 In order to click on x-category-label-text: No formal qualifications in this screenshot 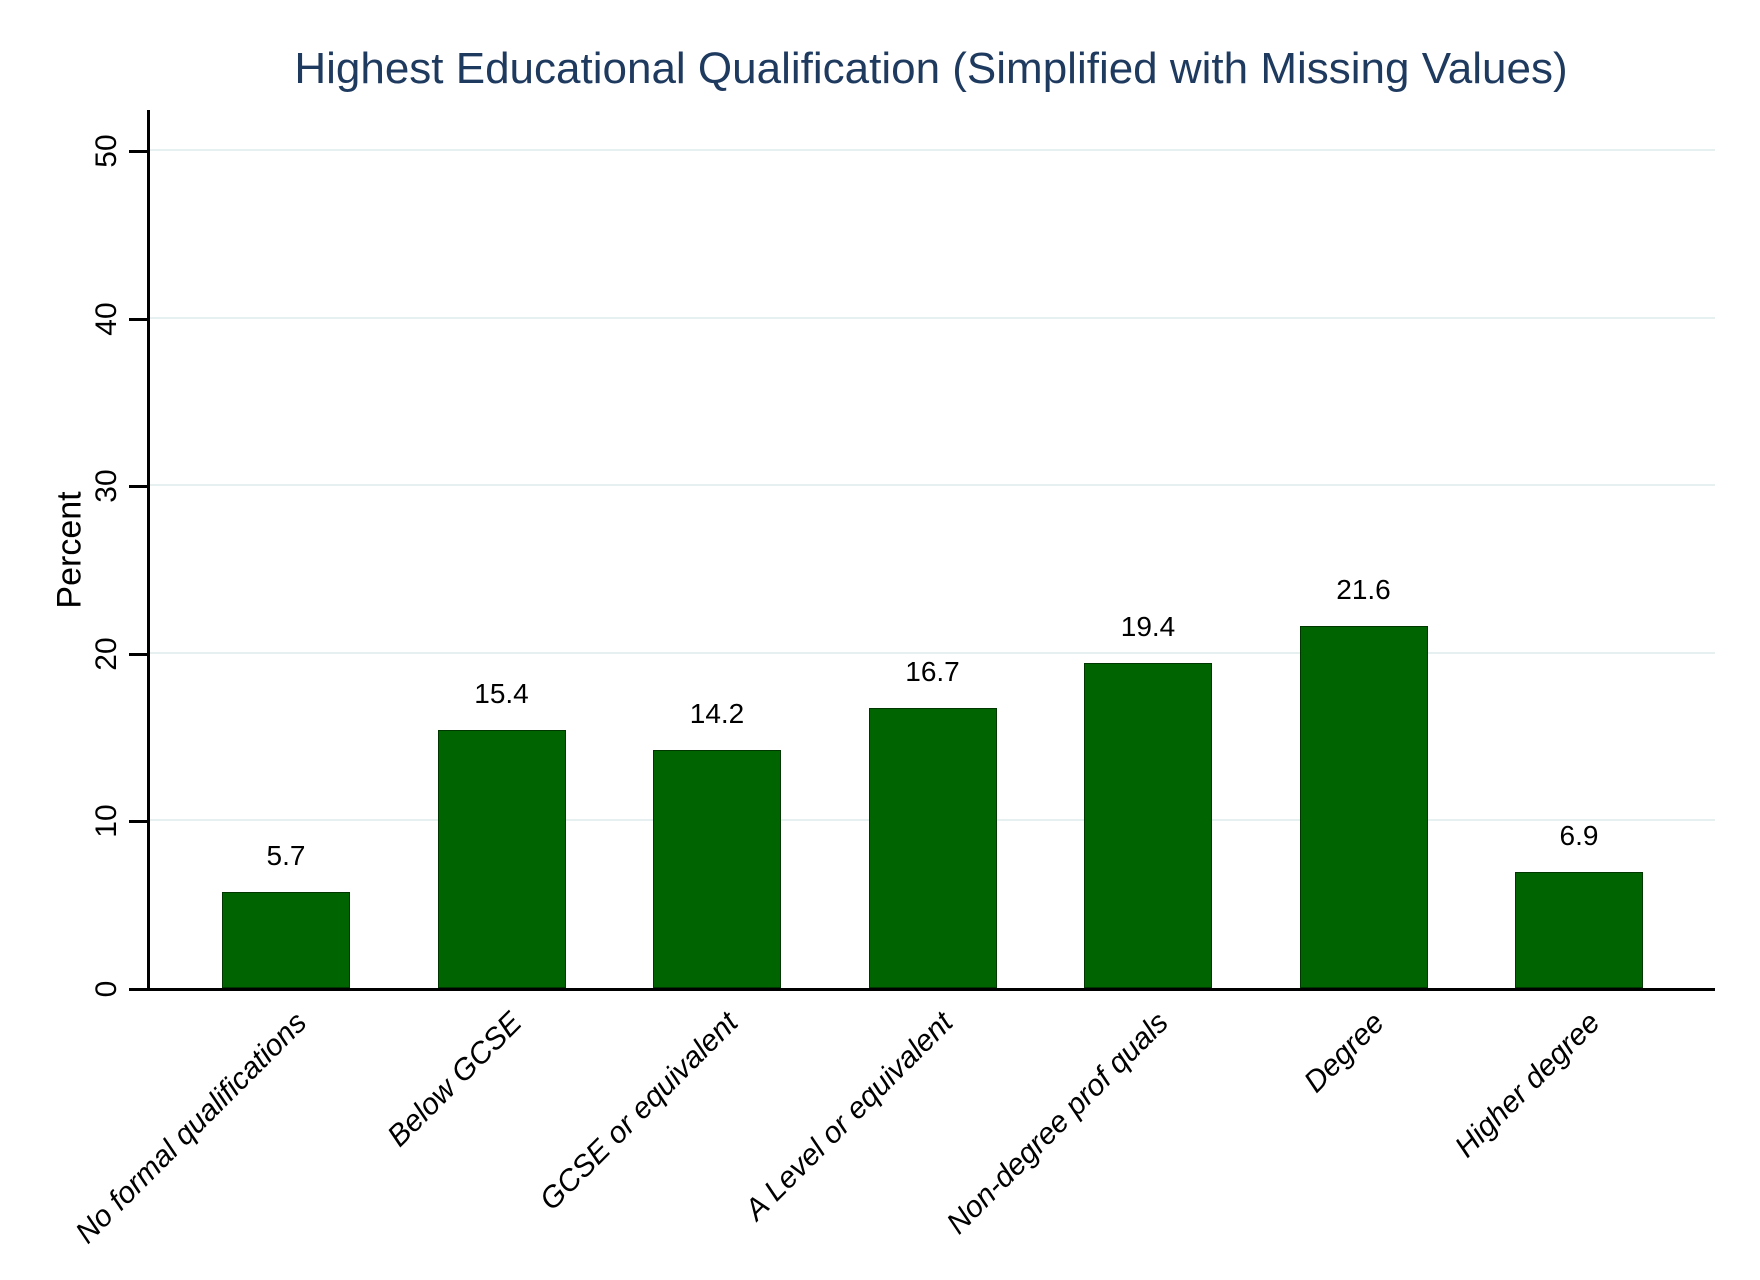, I will do `click(191, 1128)`.